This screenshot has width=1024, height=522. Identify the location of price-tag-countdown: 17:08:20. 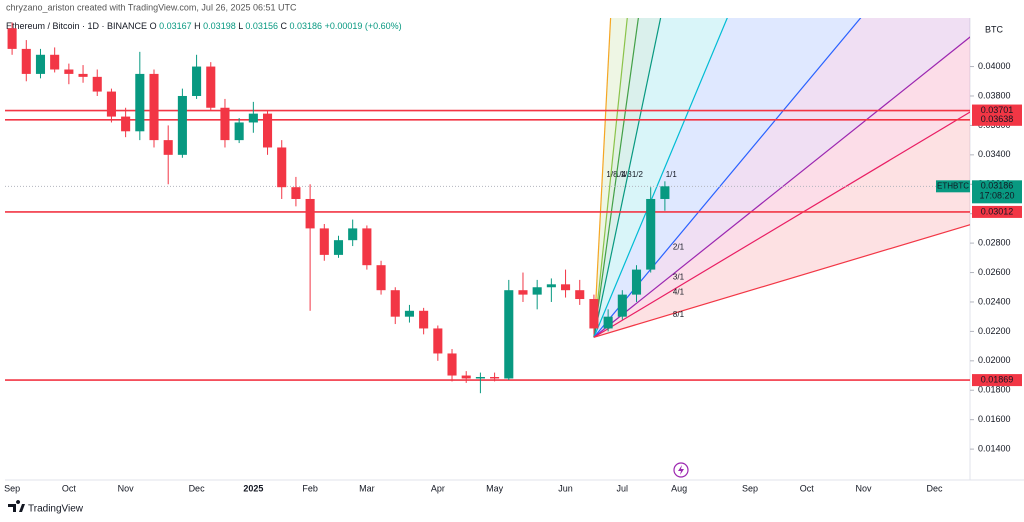
(996, 196).